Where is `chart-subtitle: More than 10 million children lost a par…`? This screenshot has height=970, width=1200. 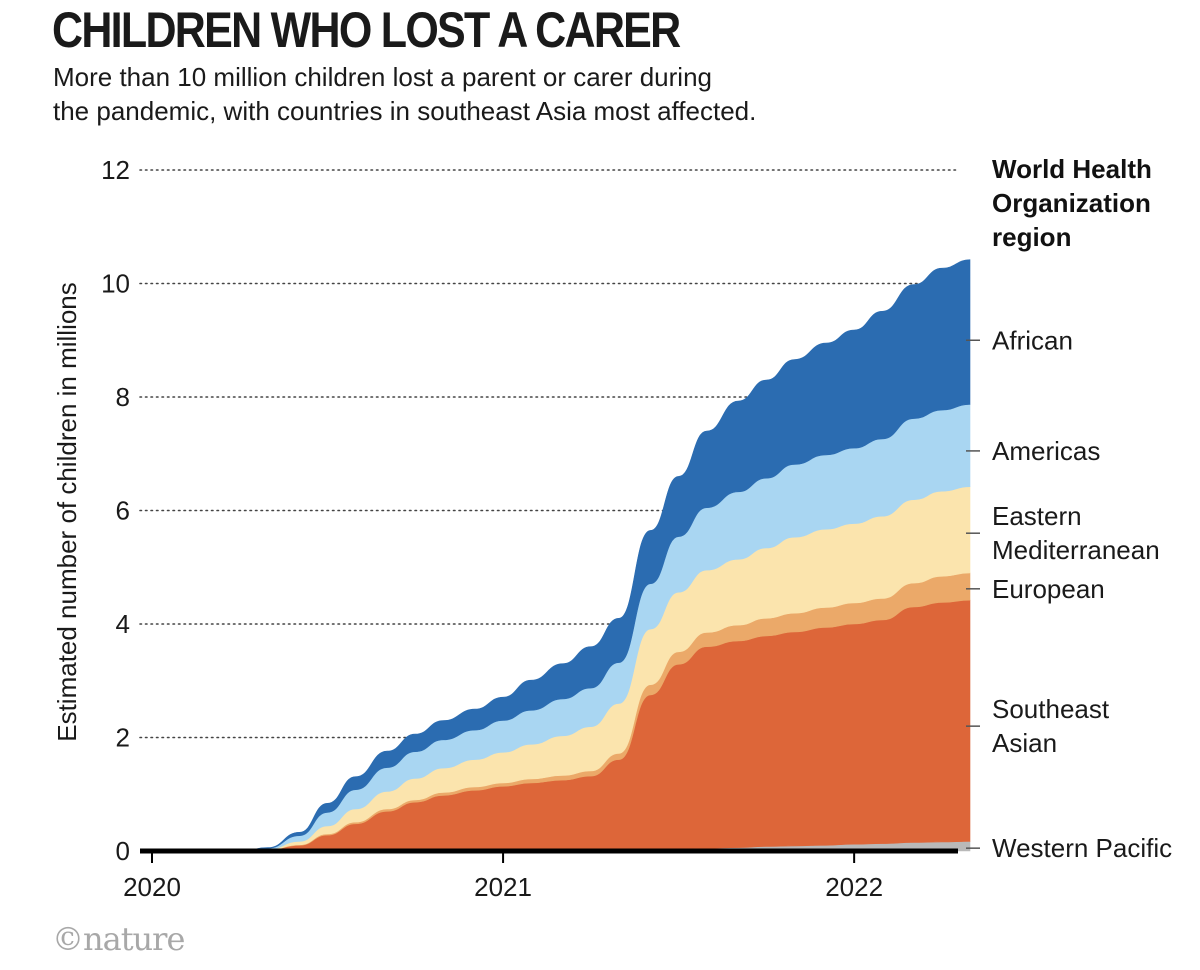
chart-subtitle: More than 10 million children lost a par… is located at coordinates (483, 94).